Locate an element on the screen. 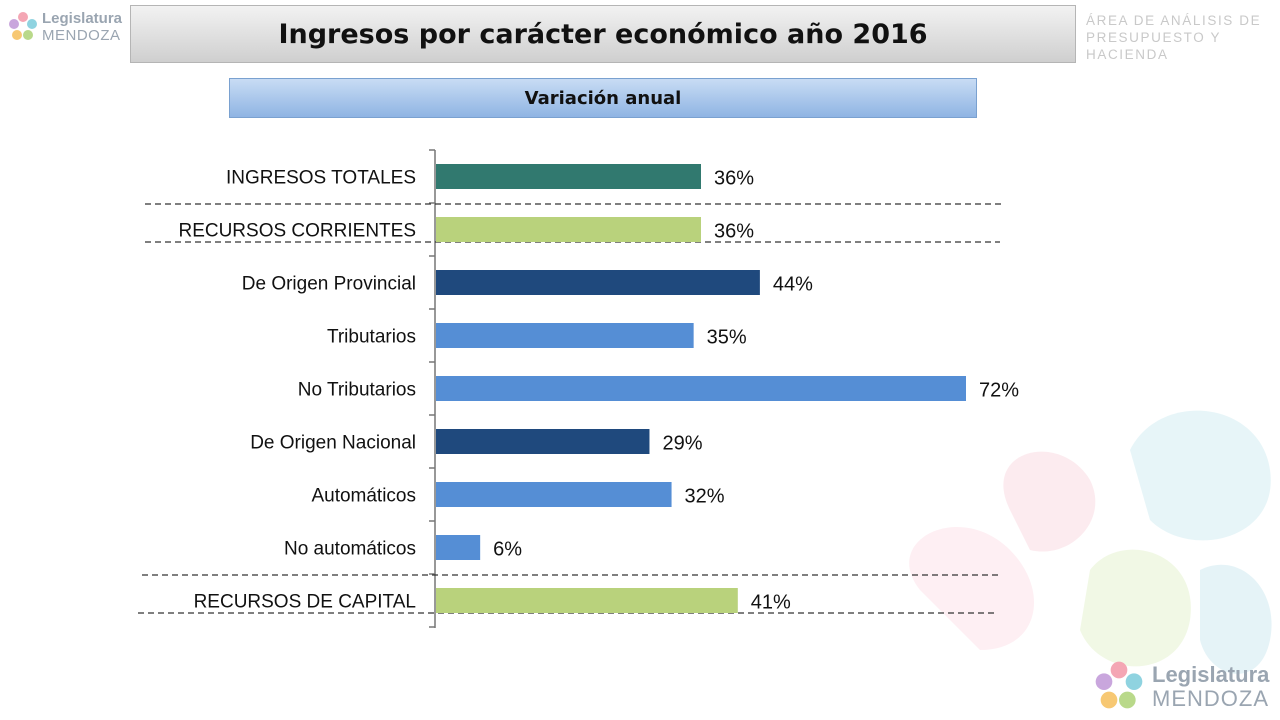 The image size is (1280, 720). subtitle-banner: Variación anual is located at coordinates (603, 98).